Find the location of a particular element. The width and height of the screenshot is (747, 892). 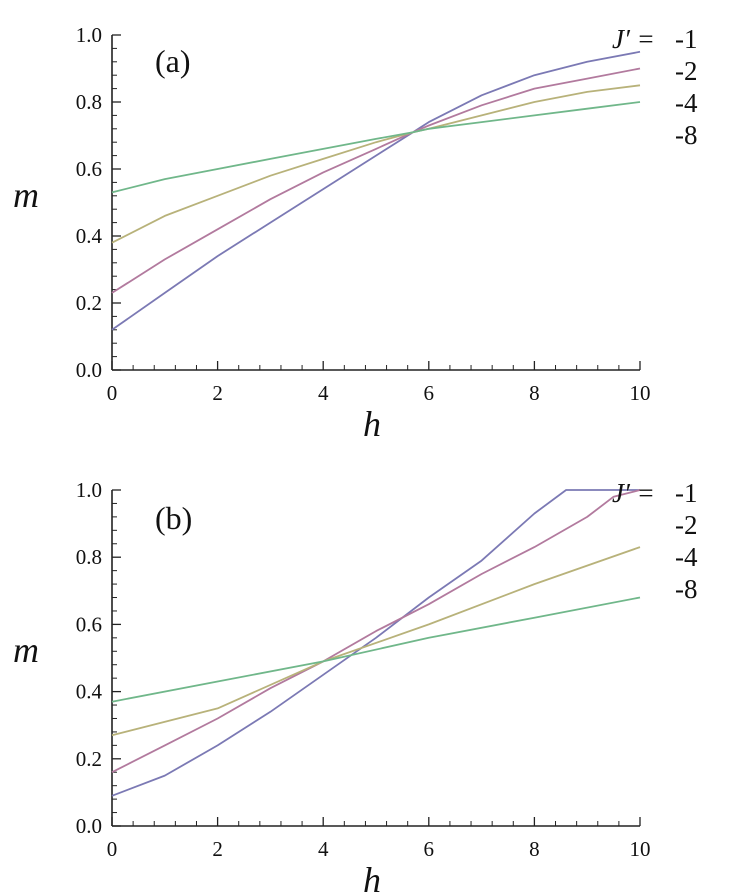

panel-label: (b) is located at coordinates (173, 518).